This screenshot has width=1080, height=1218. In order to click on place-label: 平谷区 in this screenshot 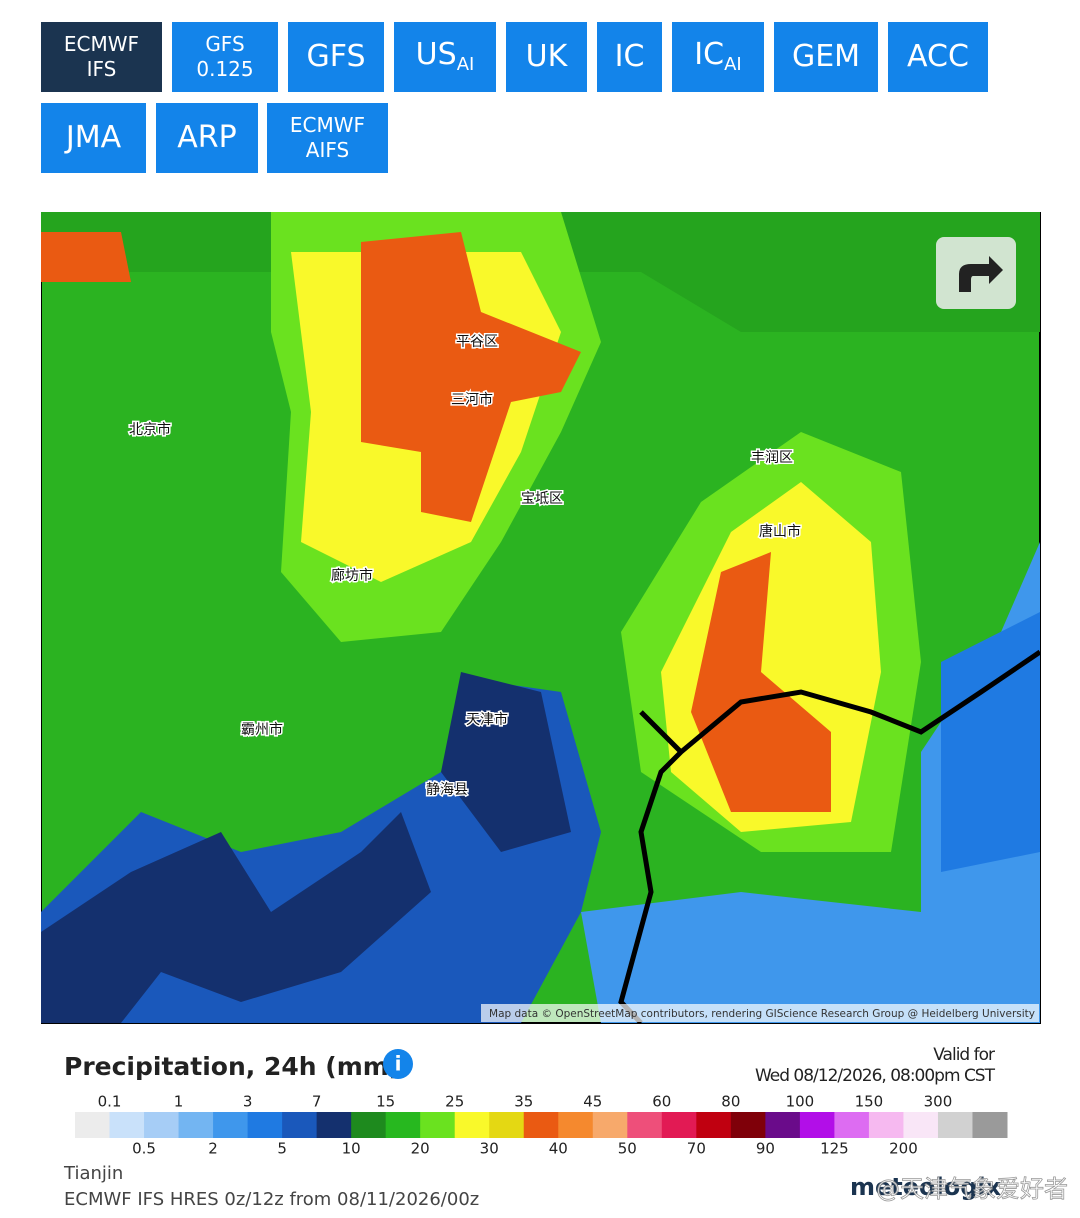, I will do `click(477, 342)`.